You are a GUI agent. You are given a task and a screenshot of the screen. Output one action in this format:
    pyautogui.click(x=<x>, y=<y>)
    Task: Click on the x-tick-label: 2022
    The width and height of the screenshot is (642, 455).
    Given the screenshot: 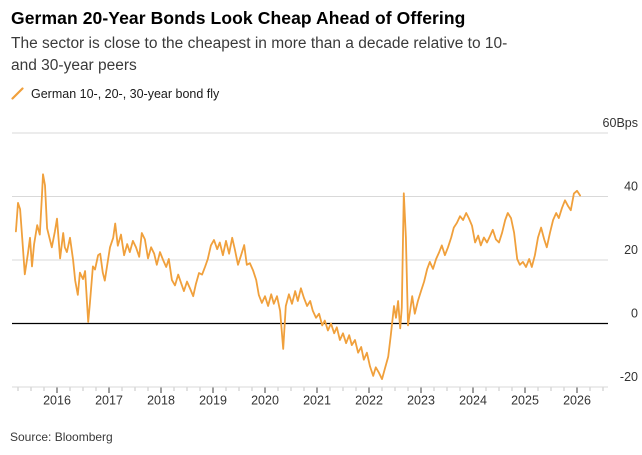 What is the action you would take?
    pyautogui.click(x=369, y=401)
    